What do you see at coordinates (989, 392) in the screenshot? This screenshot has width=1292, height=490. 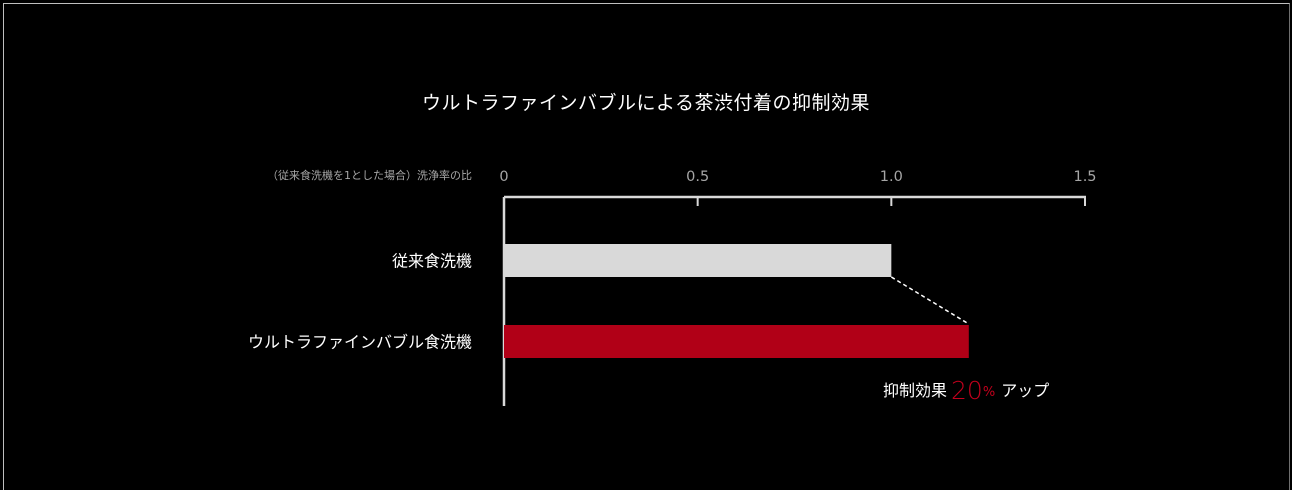 I see `annotation-unit: %` at bounding box center [989, 392].